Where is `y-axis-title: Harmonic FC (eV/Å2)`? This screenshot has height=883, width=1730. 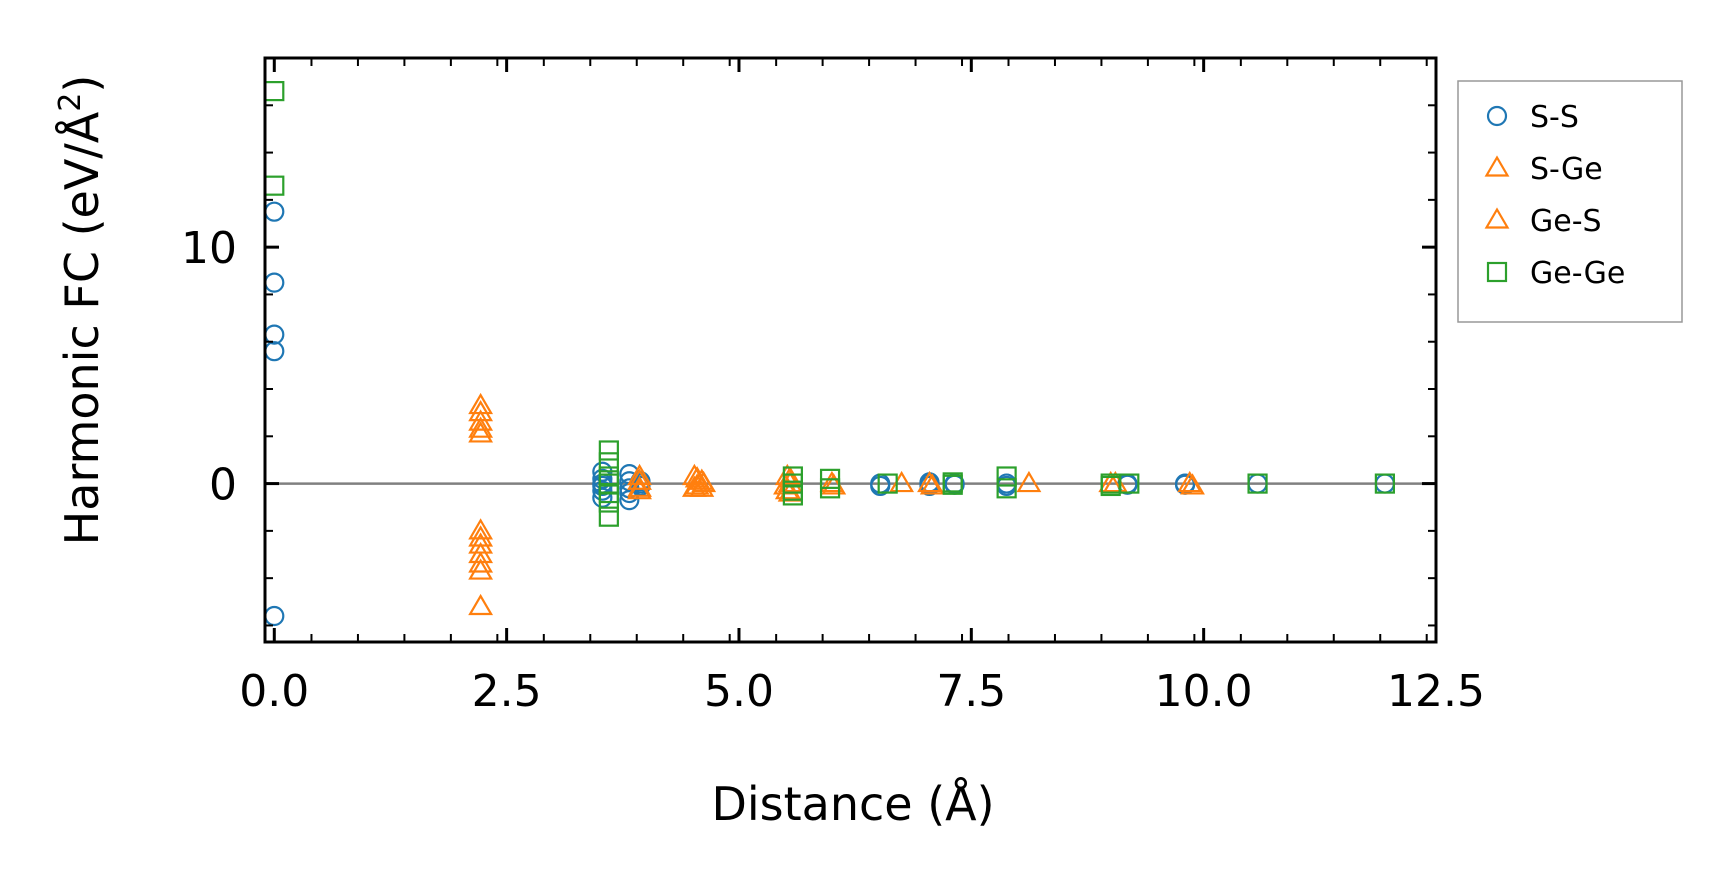
y-axis-title: Harmonic FC (eV/Å2) is located at coordinates (81, 310).